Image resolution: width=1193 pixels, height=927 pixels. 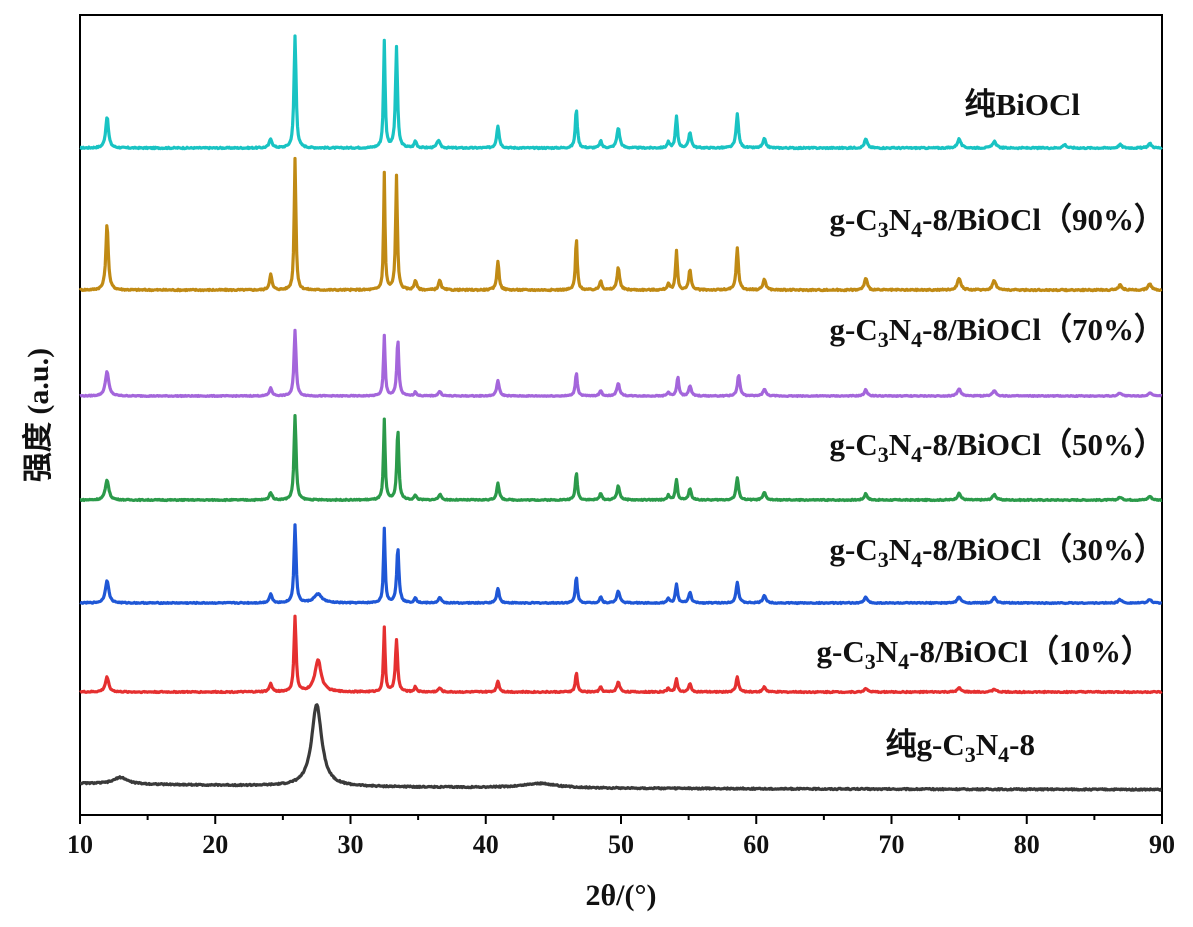 I want to click on series-label: 纯g-C3N4-8, so click(x=960, y=747).